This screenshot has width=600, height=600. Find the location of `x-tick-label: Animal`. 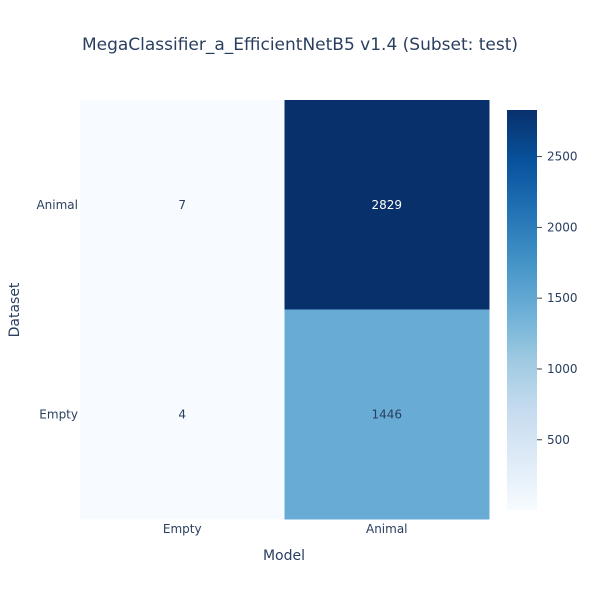

x-tick-label: Animal is located at coordinates (387, 529).